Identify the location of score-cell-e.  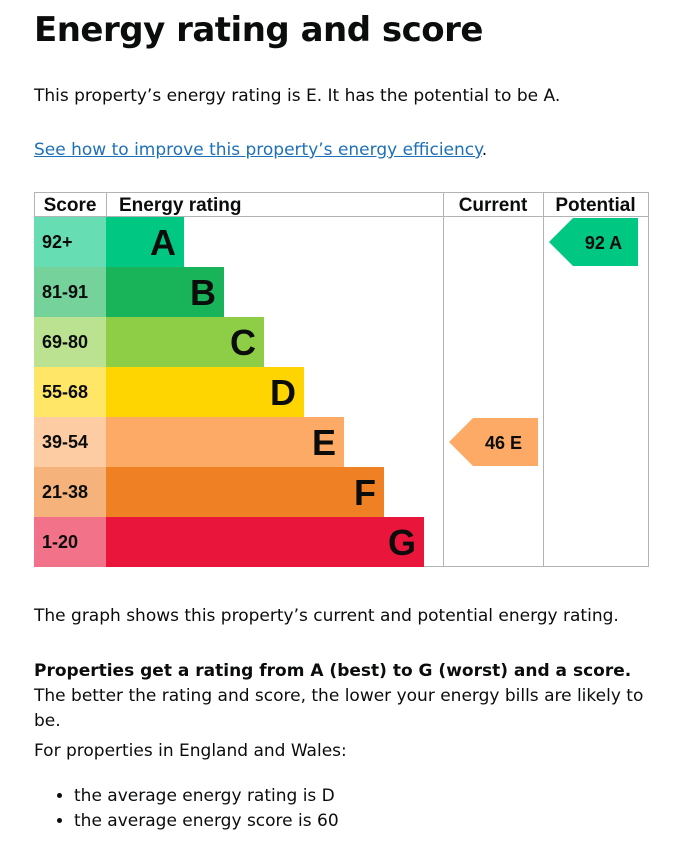
(70, 442).